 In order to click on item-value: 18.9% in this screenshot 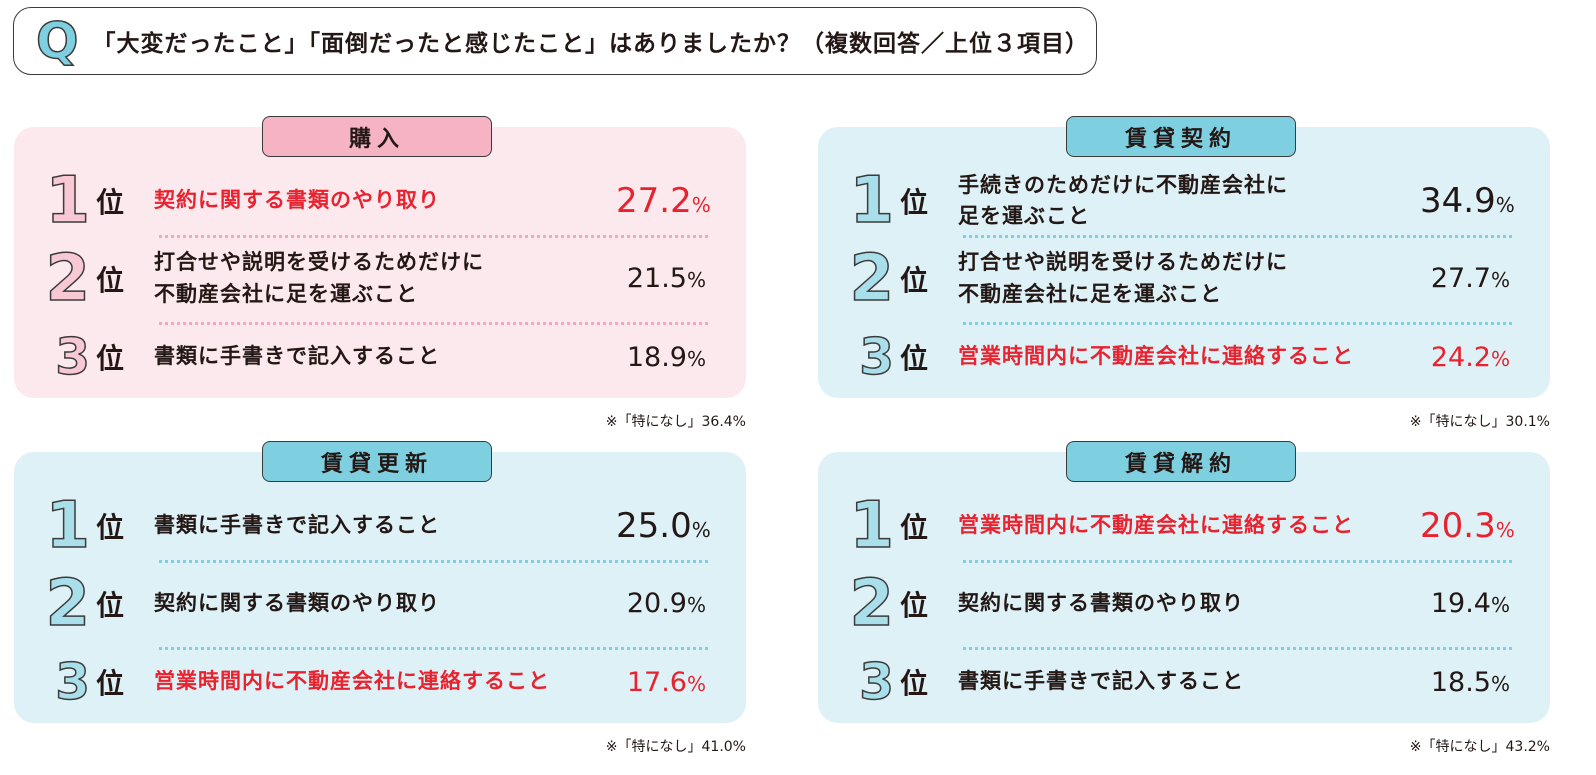, I will do `click(681, 357)`.